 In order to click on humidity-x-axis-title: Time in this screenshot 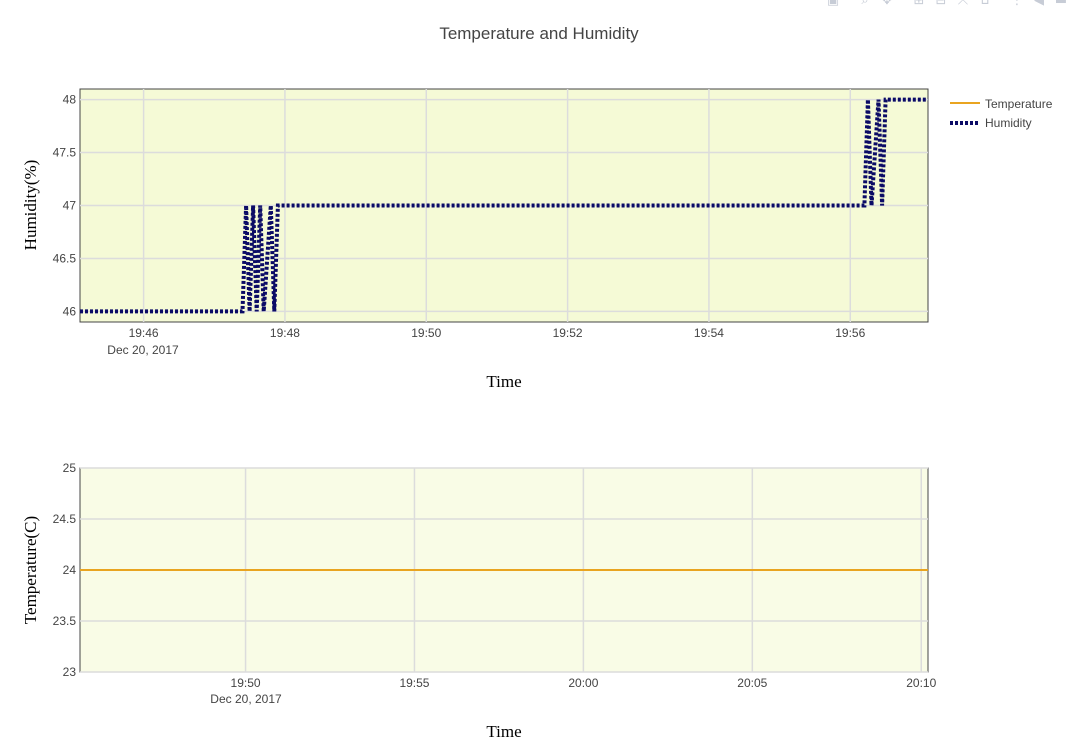, I will do `click(503, 381)`.